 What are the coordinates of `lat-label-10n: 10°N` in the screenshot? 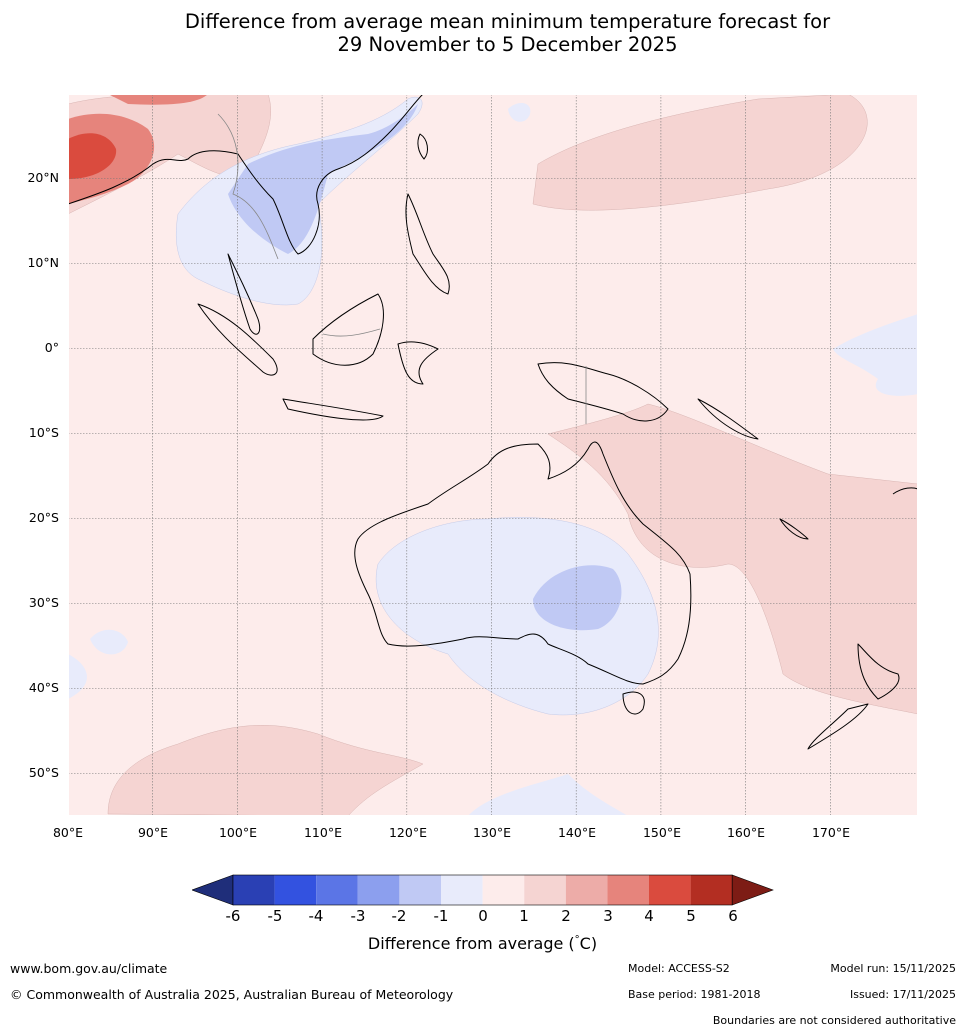 It's located at (43, 262).